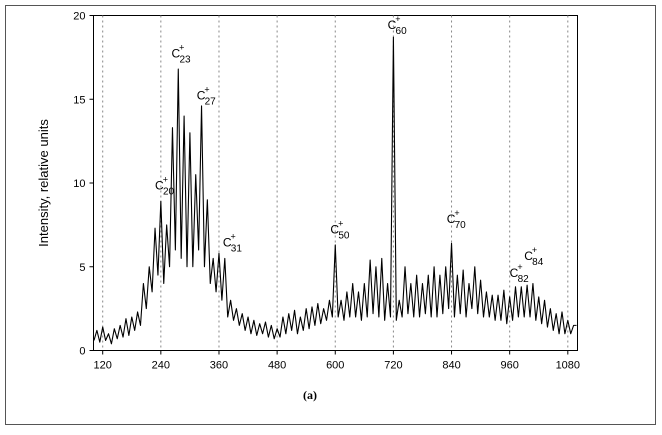  What do you see at coordinates (310, 395) in the screenshot?
I see `caption: (a)` at bounding box center [310, 395].